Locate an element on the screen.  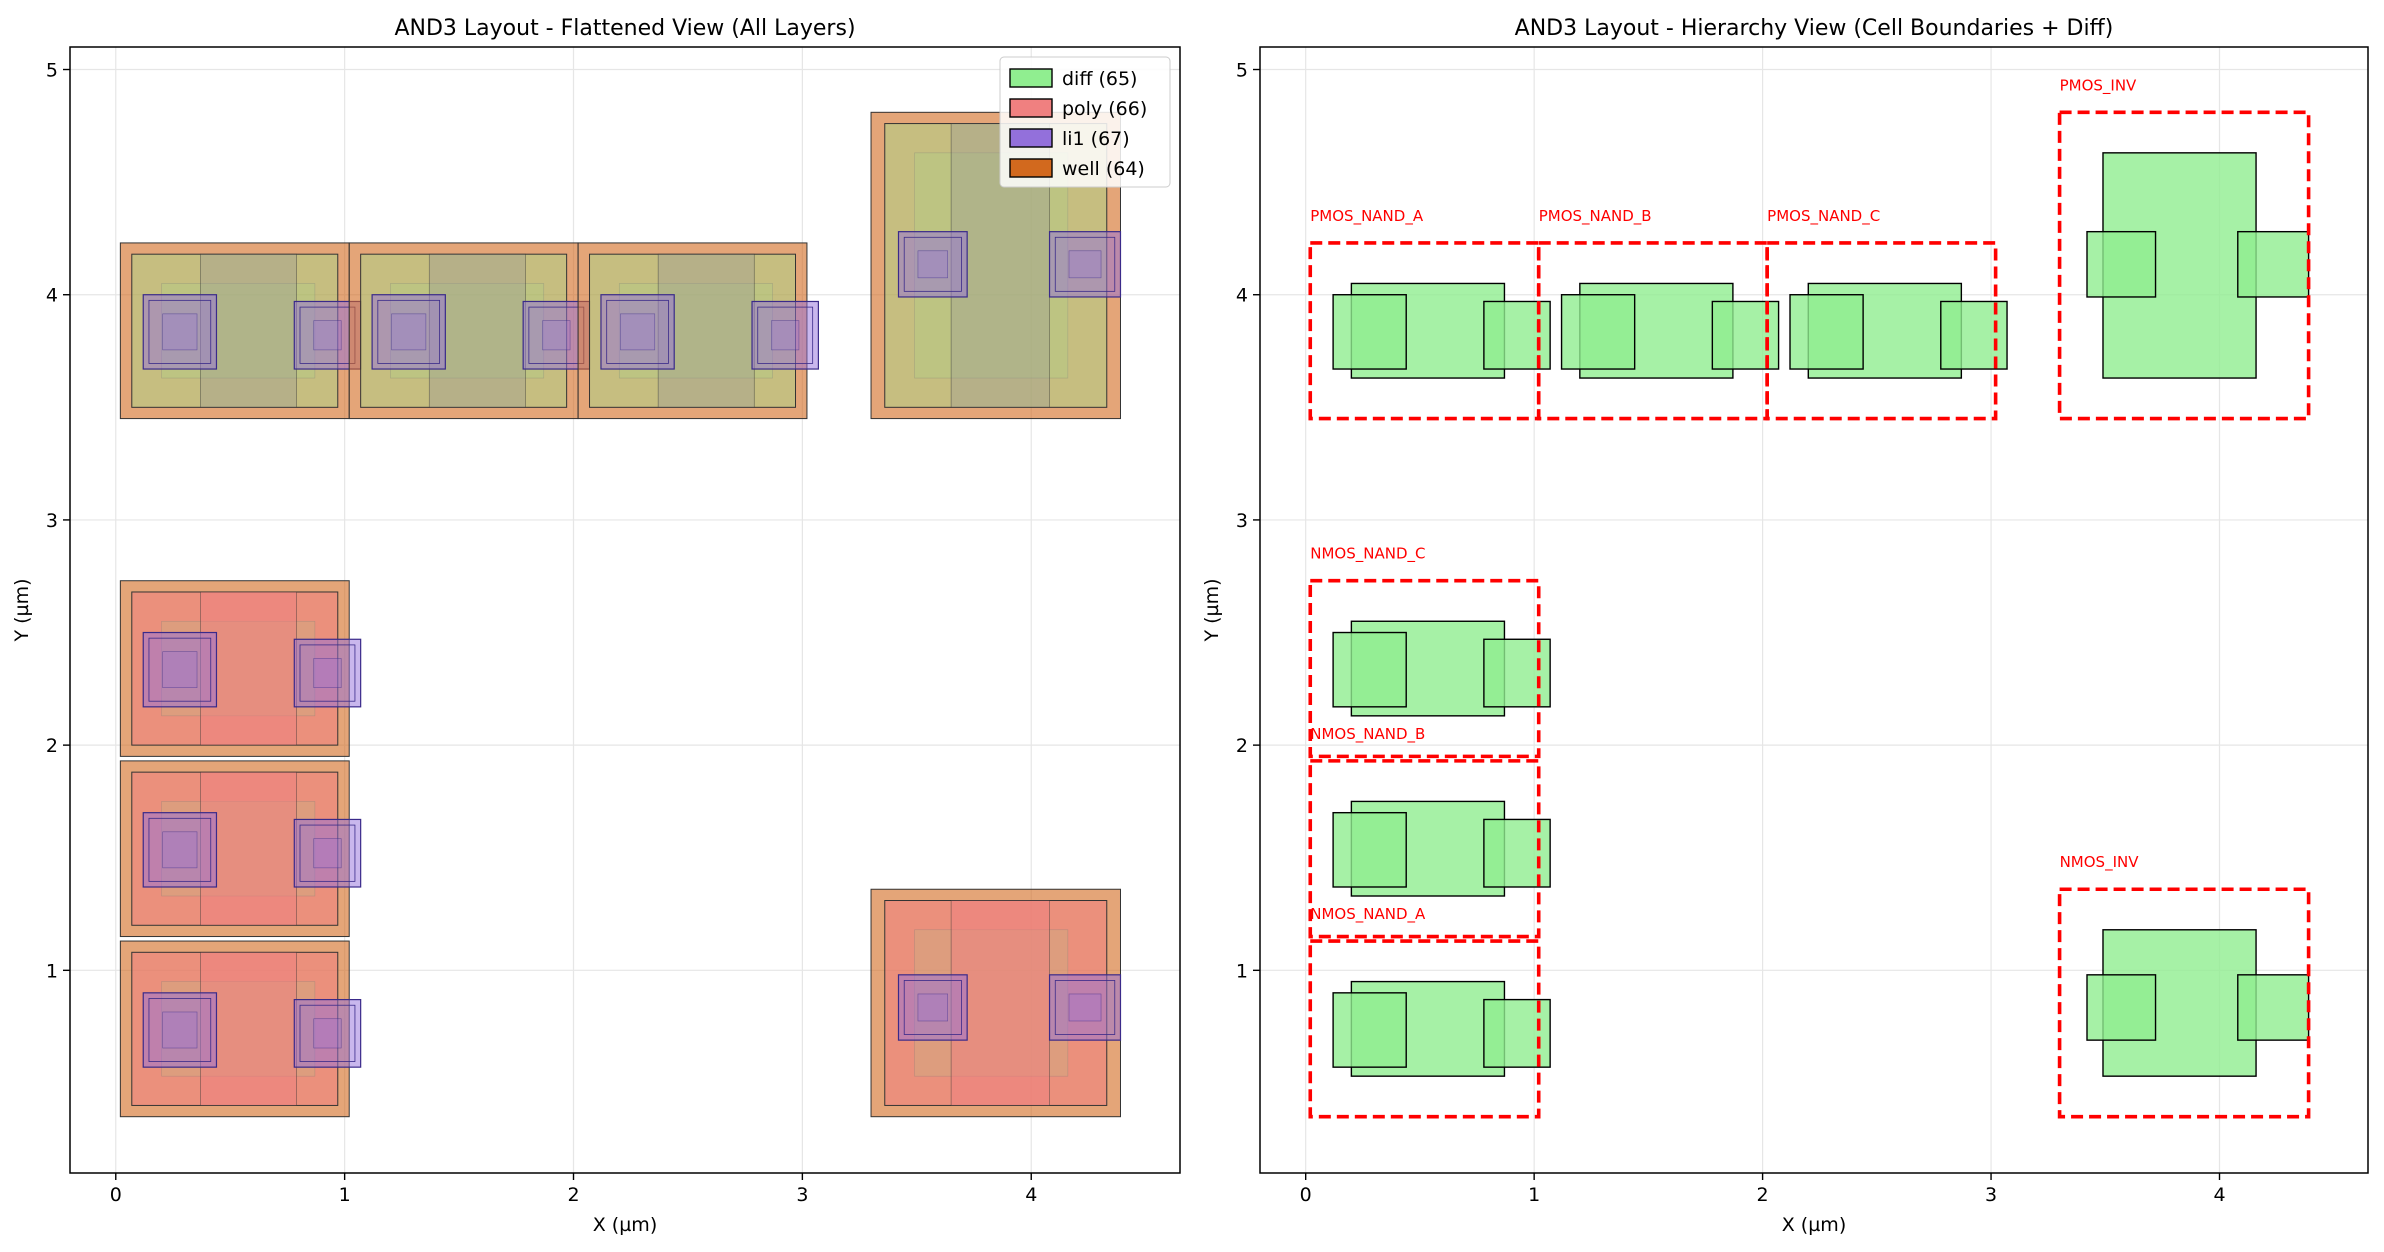
cell-pmos-nand-a is located at coordinates (240, 331).